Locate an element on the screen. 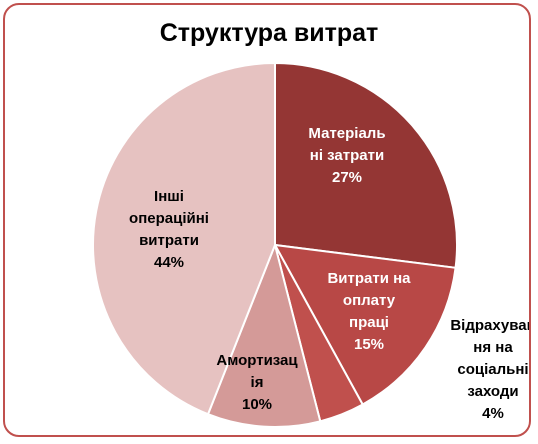  slice-percent: 15% is located at coordinates (369, 344).